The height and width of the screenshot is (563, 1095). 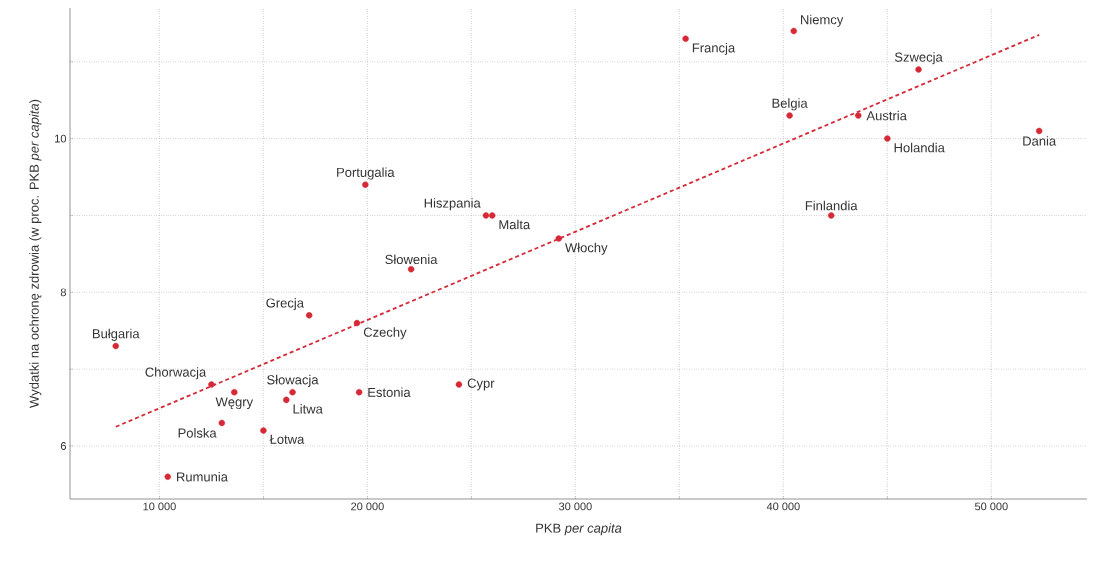 I want to click on annotation: Grecja, so click(x=285, y=304).